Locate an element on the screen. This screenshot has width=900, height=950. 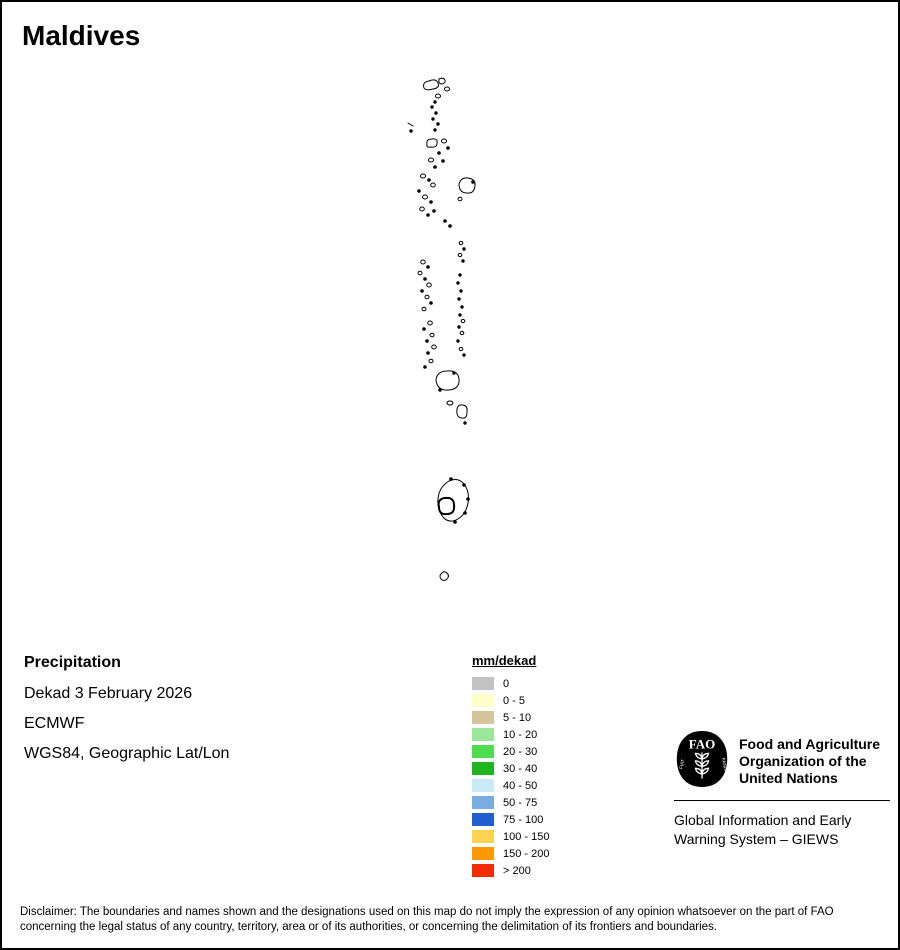
legend-label: 40 - 50 is located at coordinates (520, 785).